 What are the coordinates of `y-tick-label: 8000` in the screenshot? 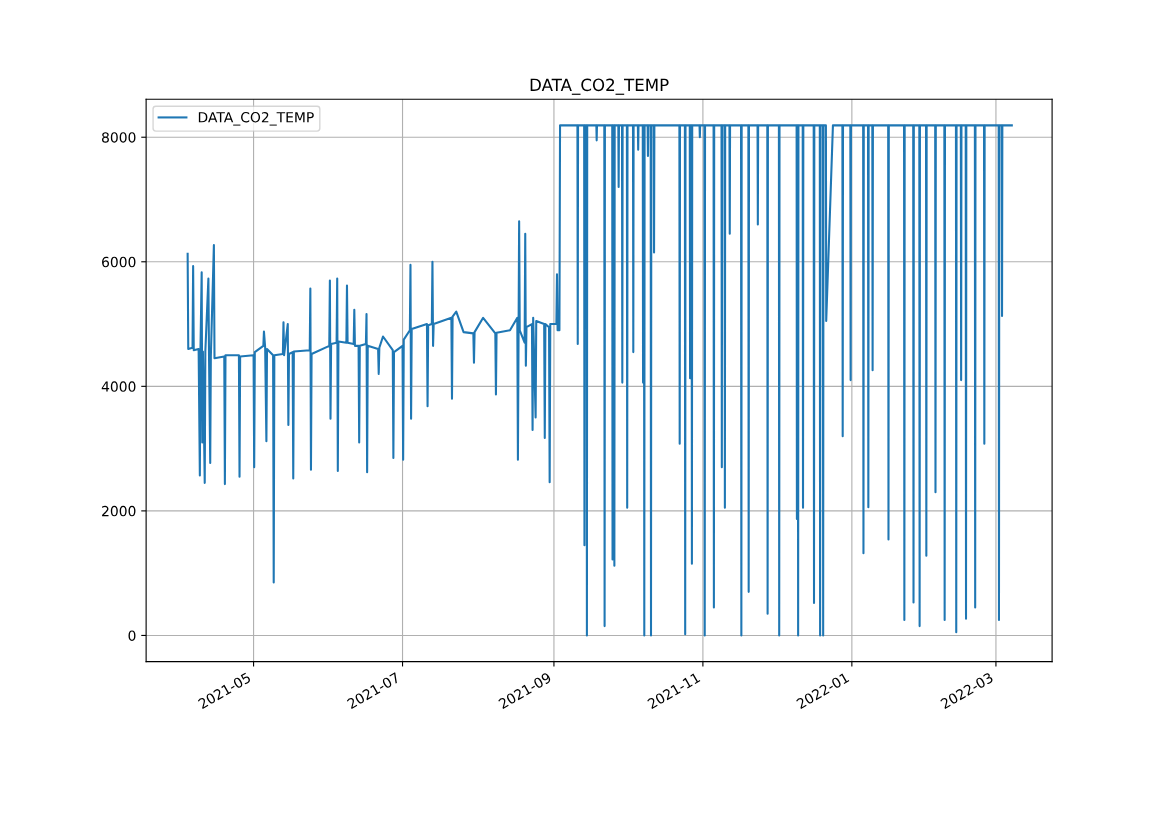 It's located at (119, 137).